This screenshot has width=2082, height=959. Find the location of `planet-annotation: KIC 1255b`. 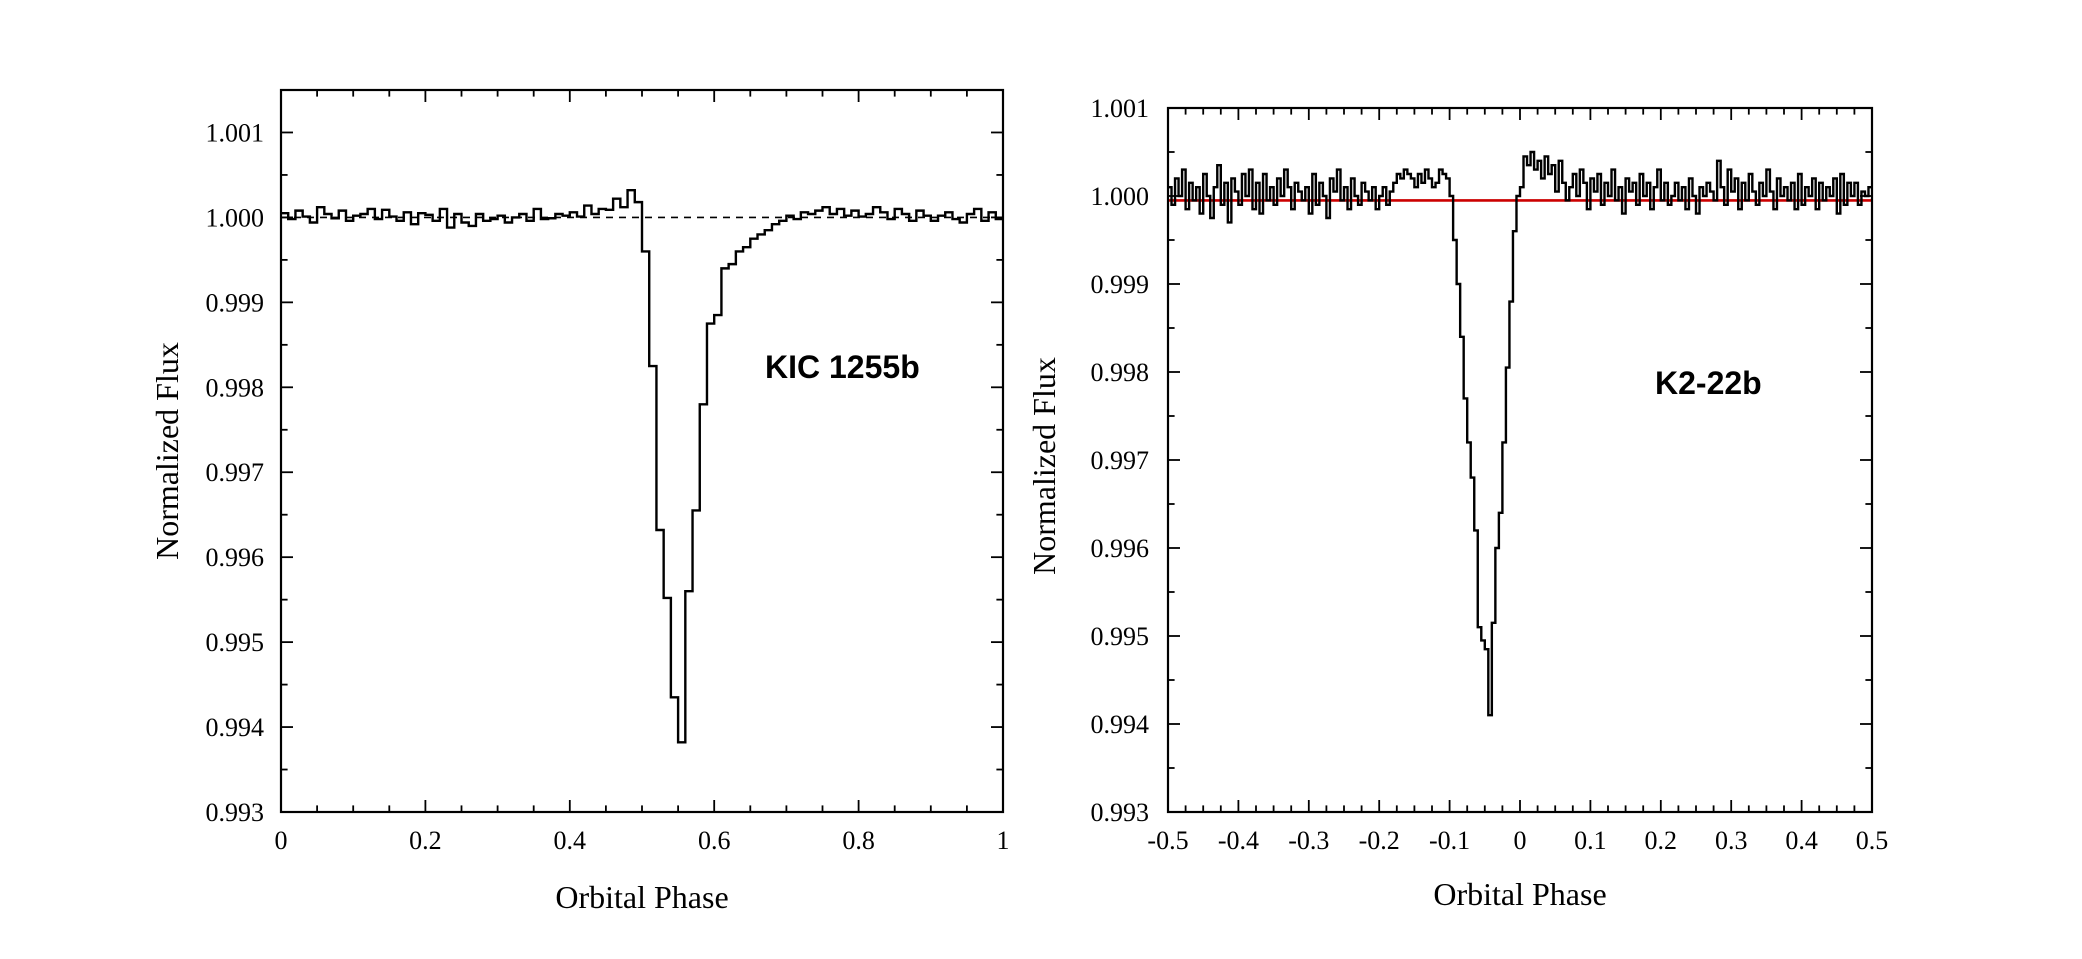

planet-annotation: KIC 1255b is located at coordinates (842, 367).